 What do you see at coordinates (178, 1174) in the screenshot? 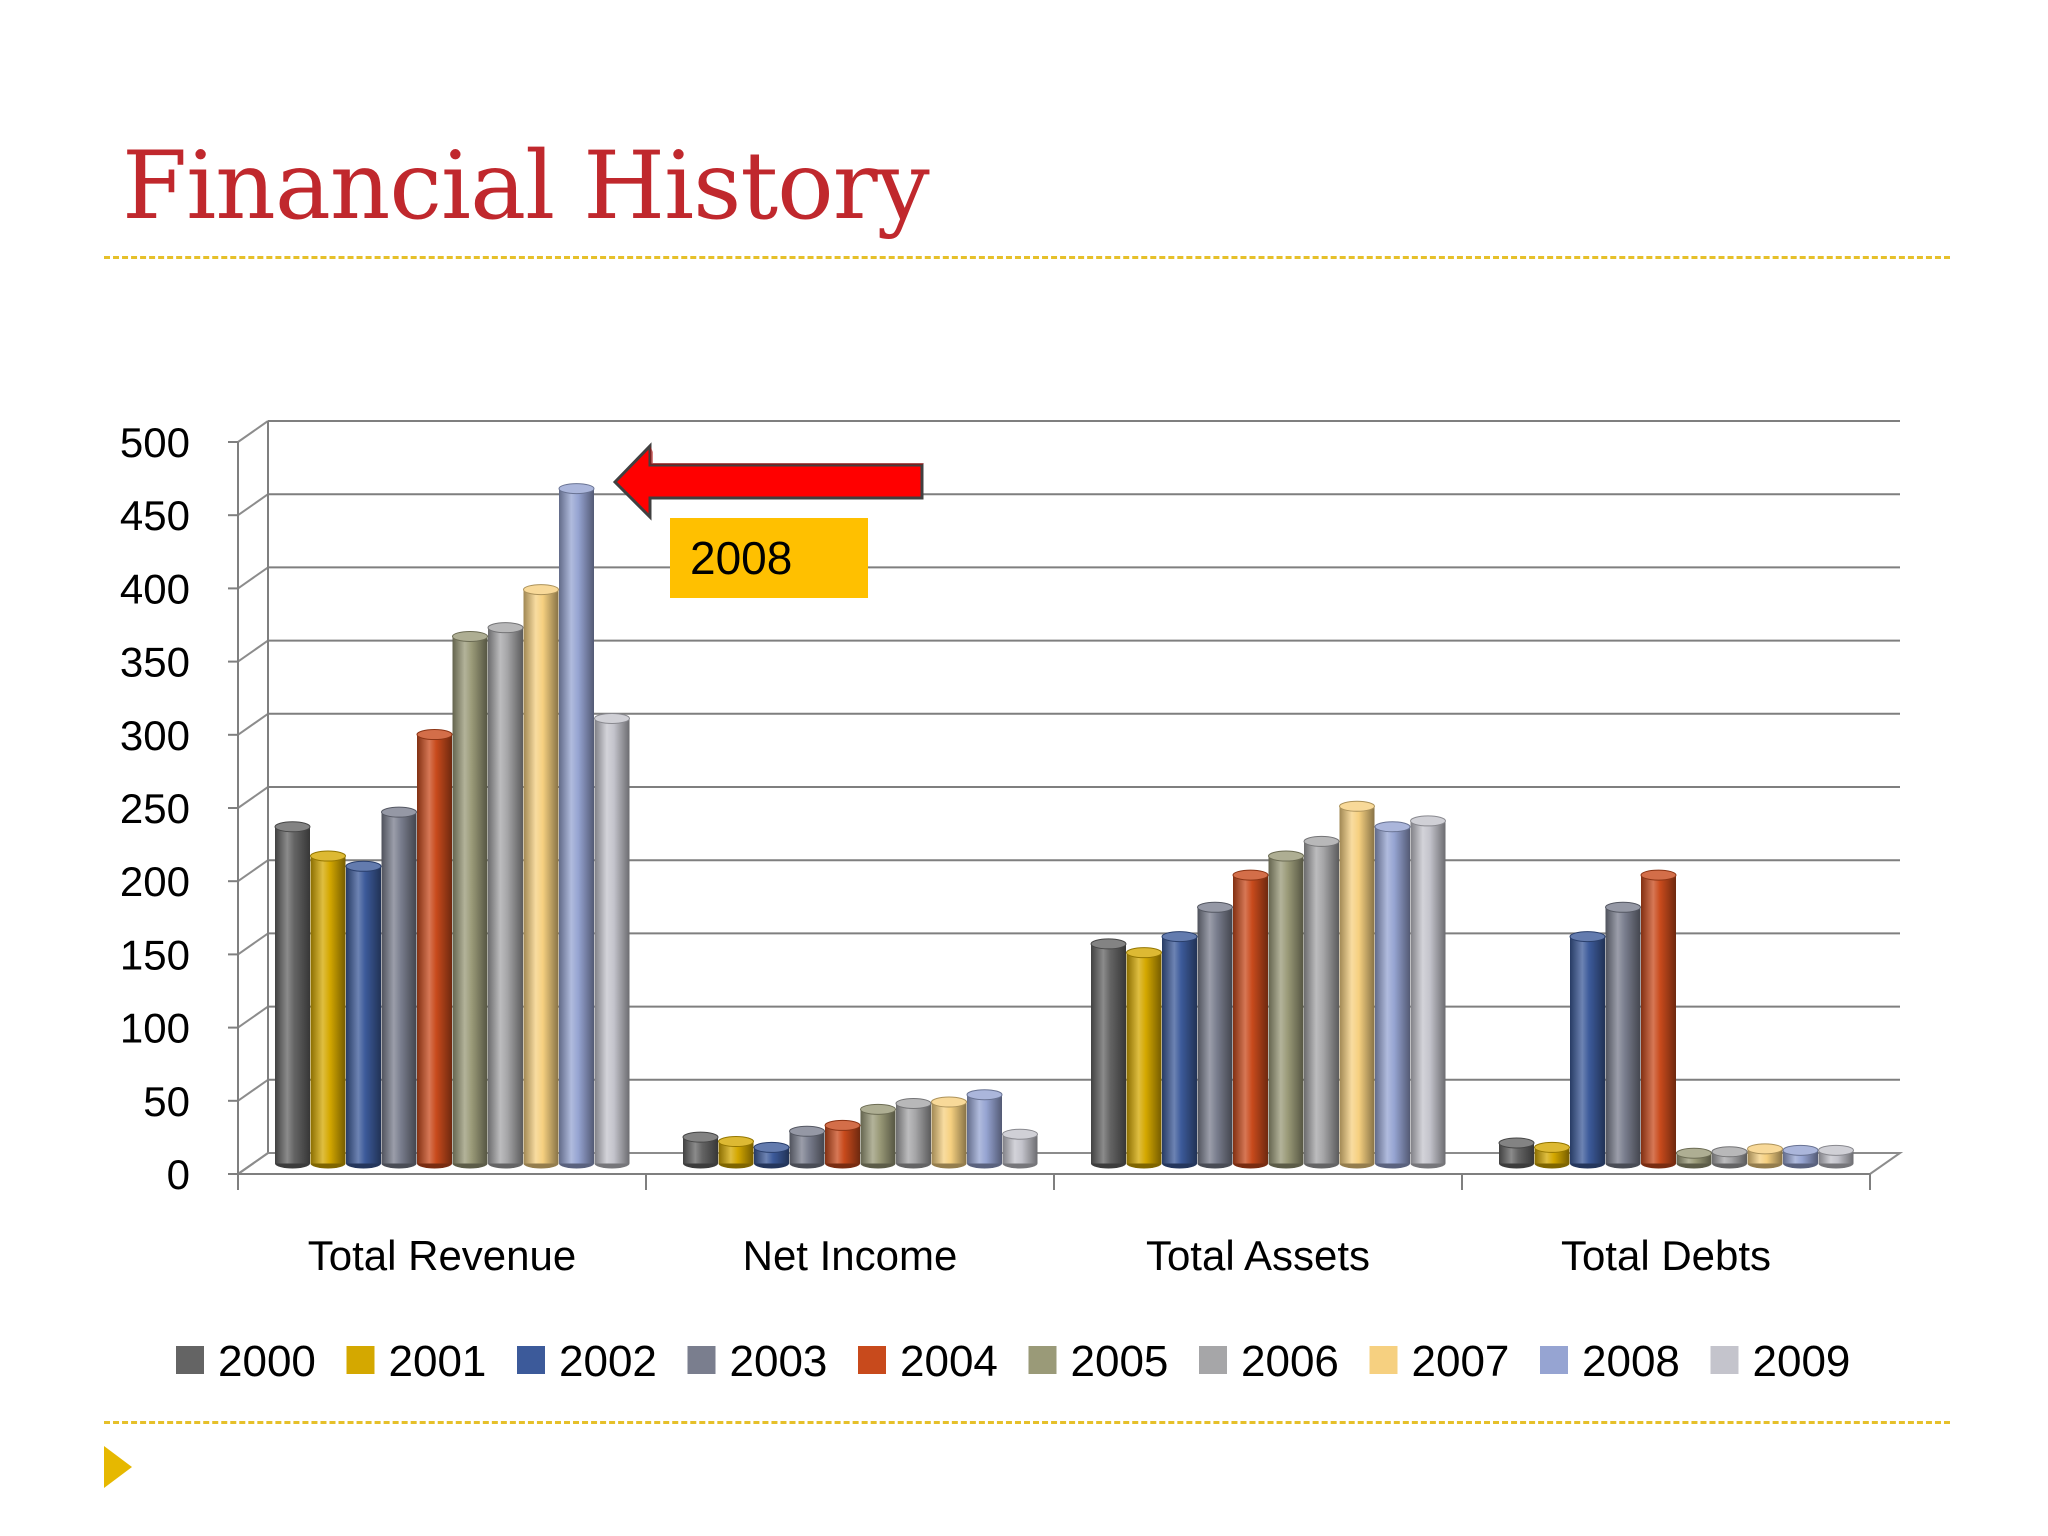
I see `y-tick-label: 0` at bounding box center [178, 1174].